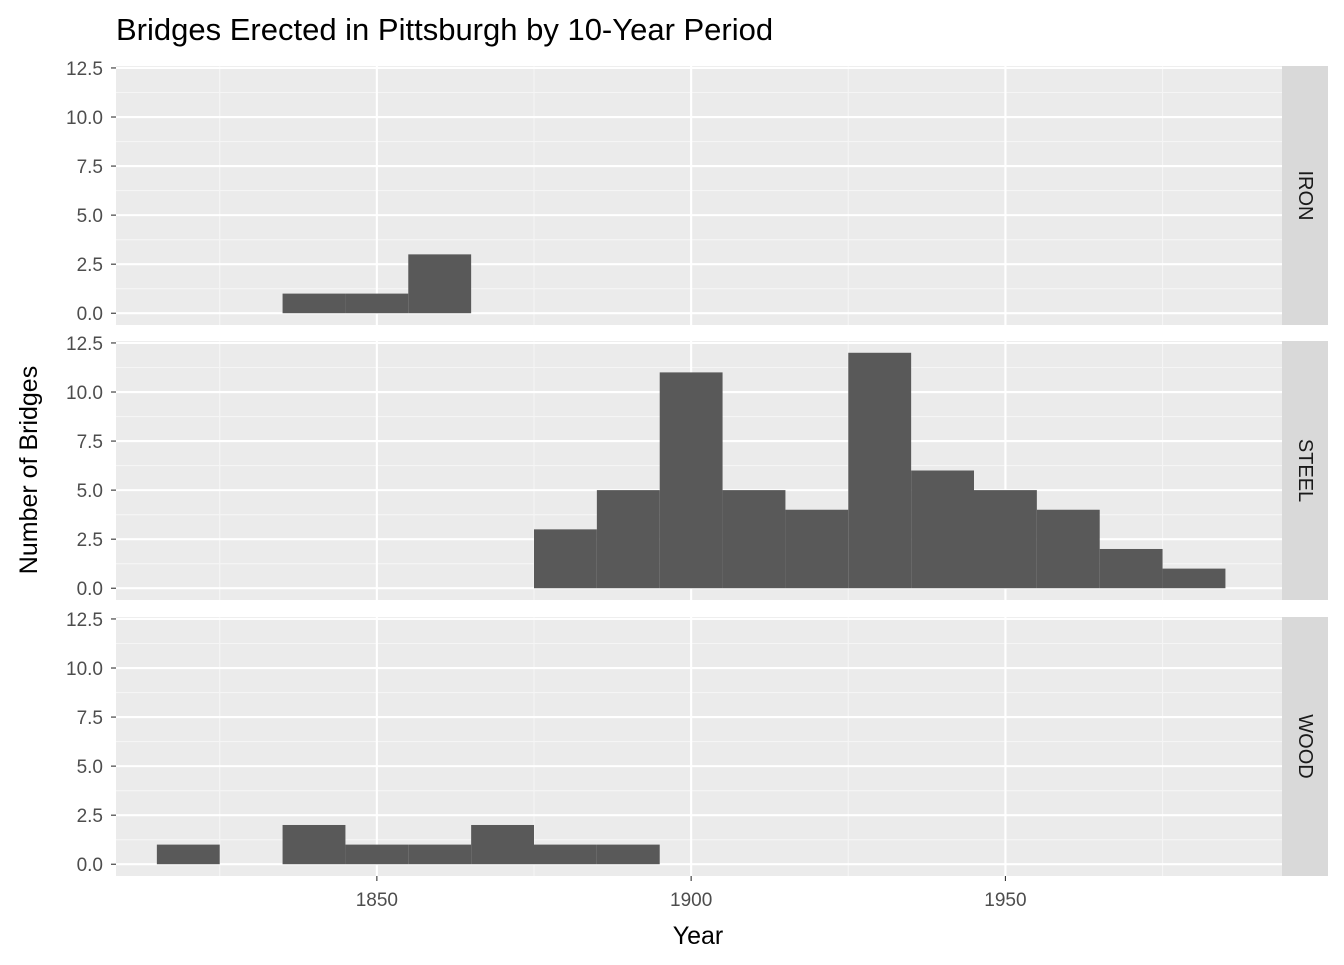 The width and height of the screenshot is (1344, 965). What do you see at coordinates (565, 854) in the screenshot?
I see `histogram-bar: WOOD 1880: 1` at bounding box center [565, 854].